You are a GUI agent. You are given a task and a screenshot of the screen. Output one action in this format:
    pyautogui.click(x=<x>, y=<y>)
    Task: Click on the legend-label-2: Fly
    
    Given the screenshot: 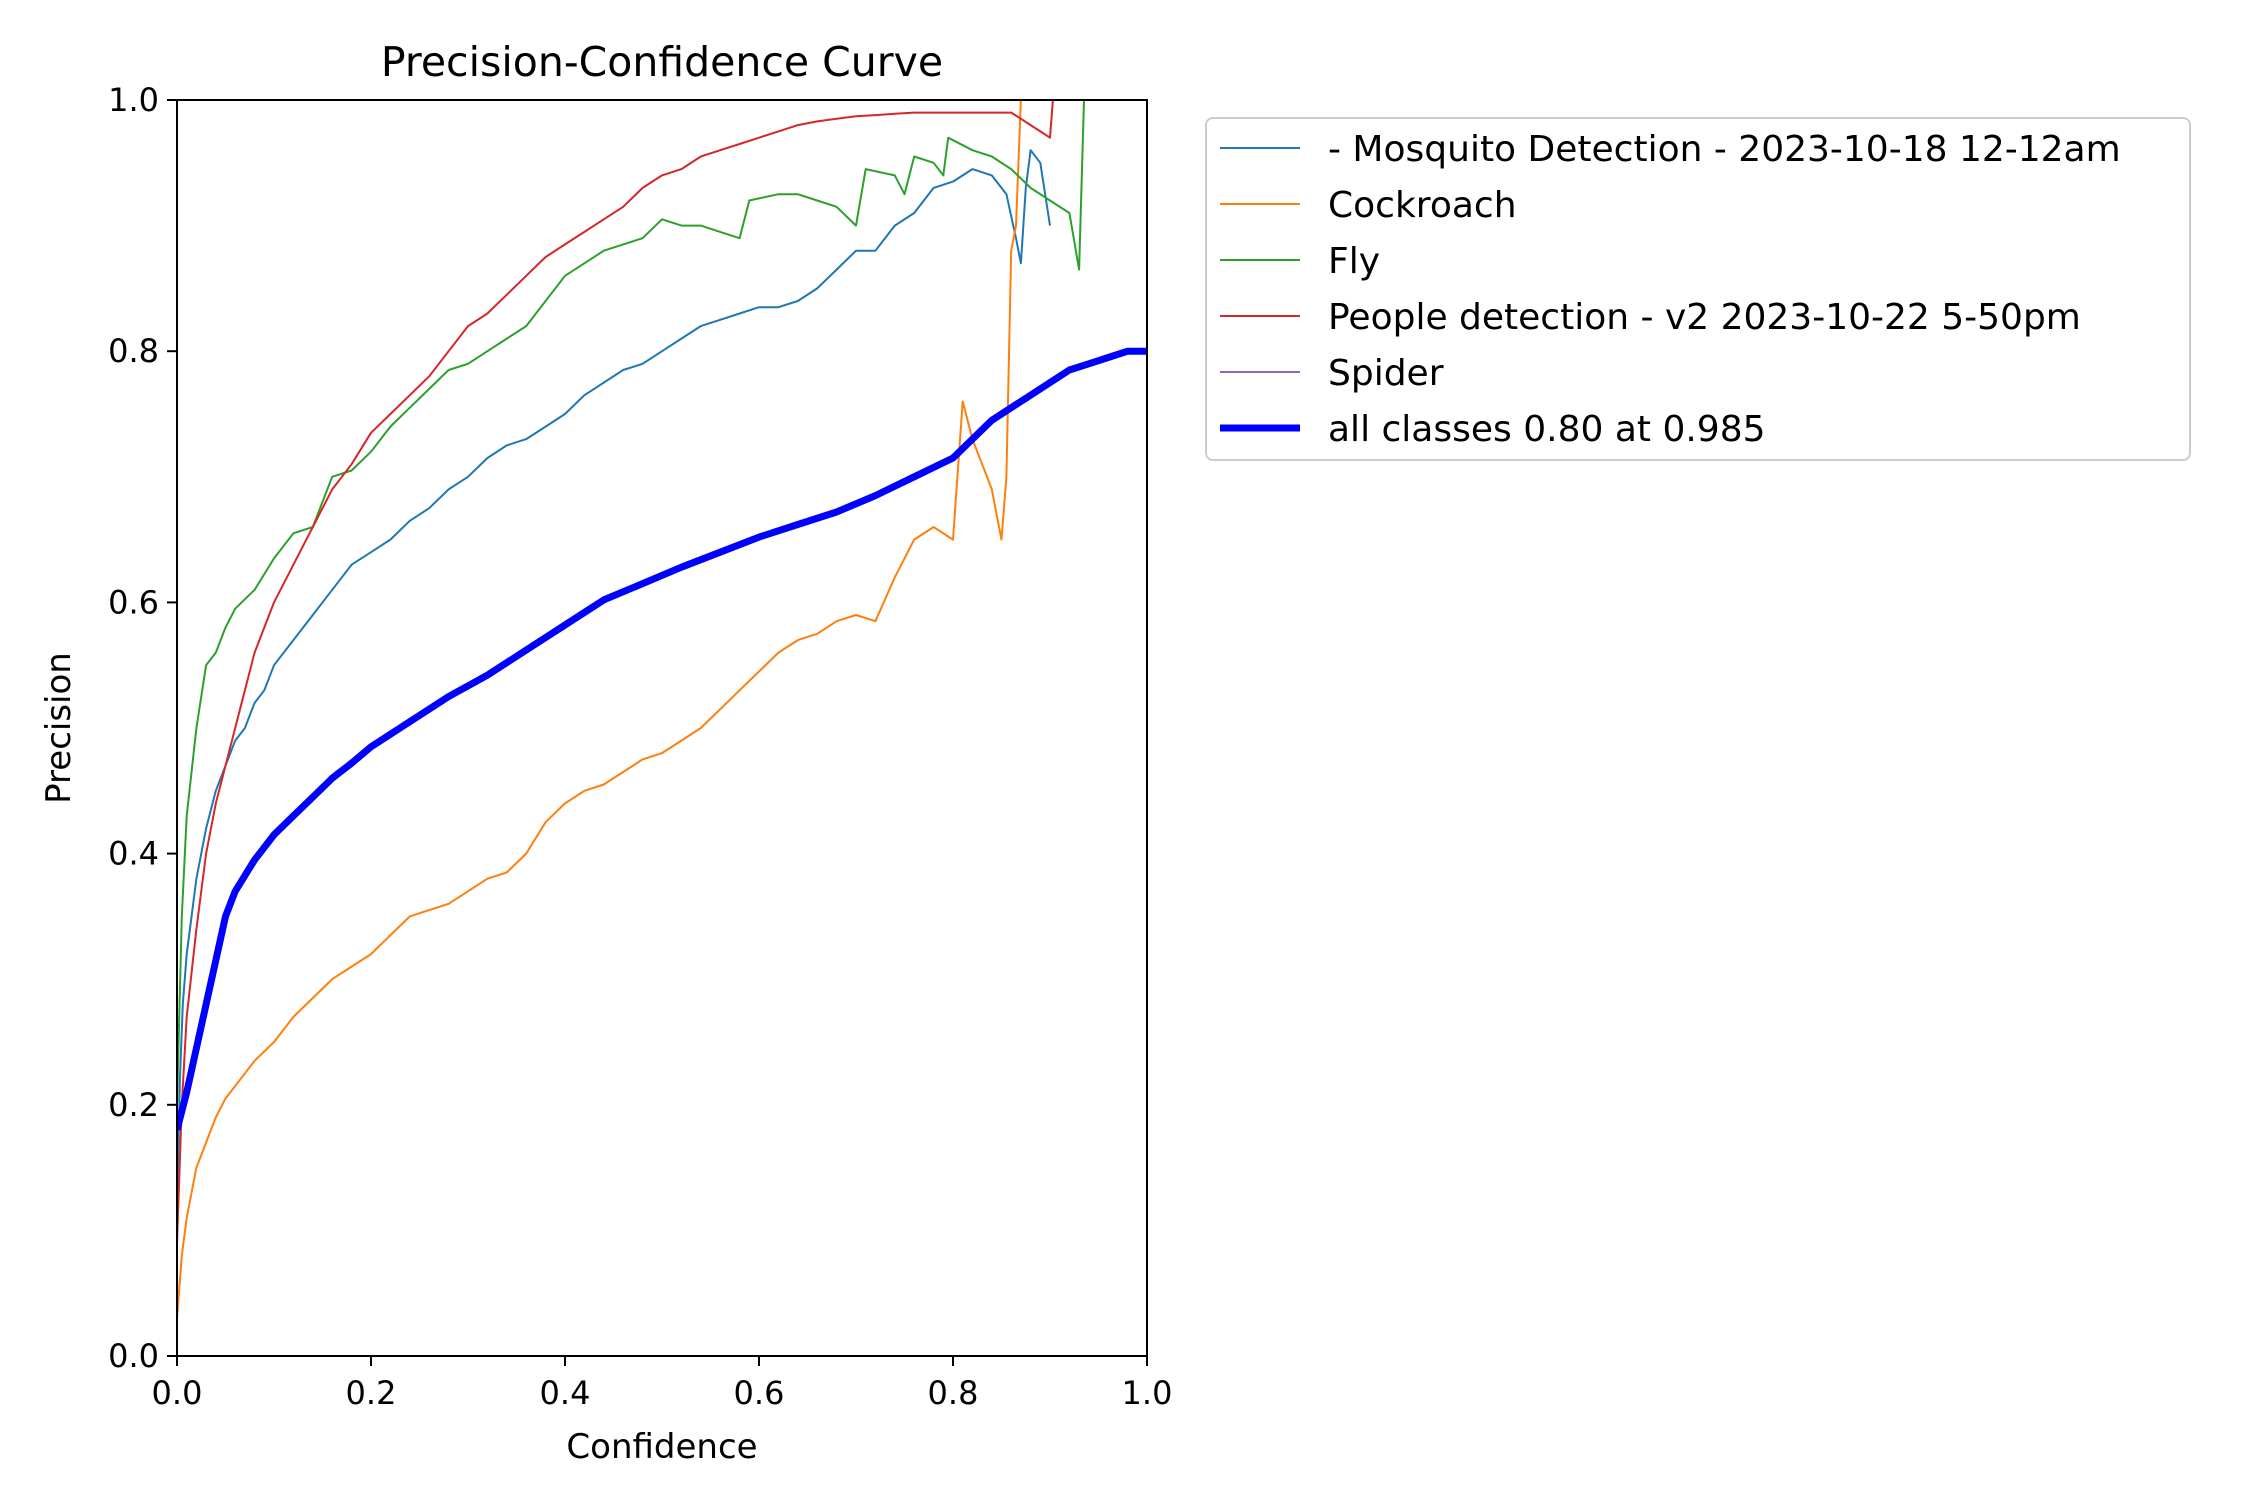 What is the action you would take?
    pyautogui.click(x=1354, y=261)
    